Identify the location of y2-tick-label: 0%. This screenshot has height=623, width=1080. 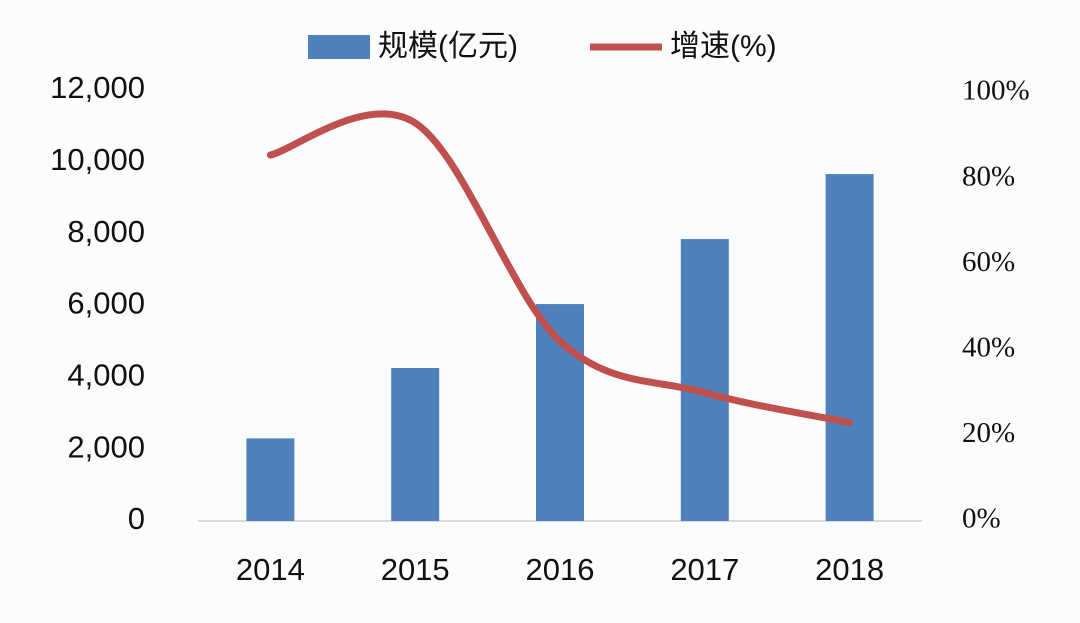
(981, 519).